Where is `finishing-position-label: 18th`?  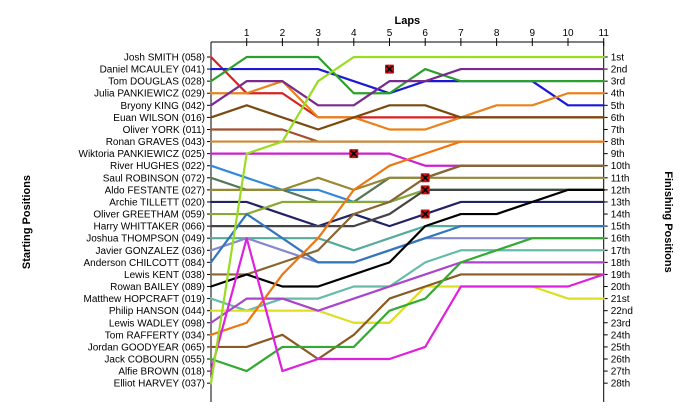 finishing-position-label: 18th is located at coordinates (620, 263).